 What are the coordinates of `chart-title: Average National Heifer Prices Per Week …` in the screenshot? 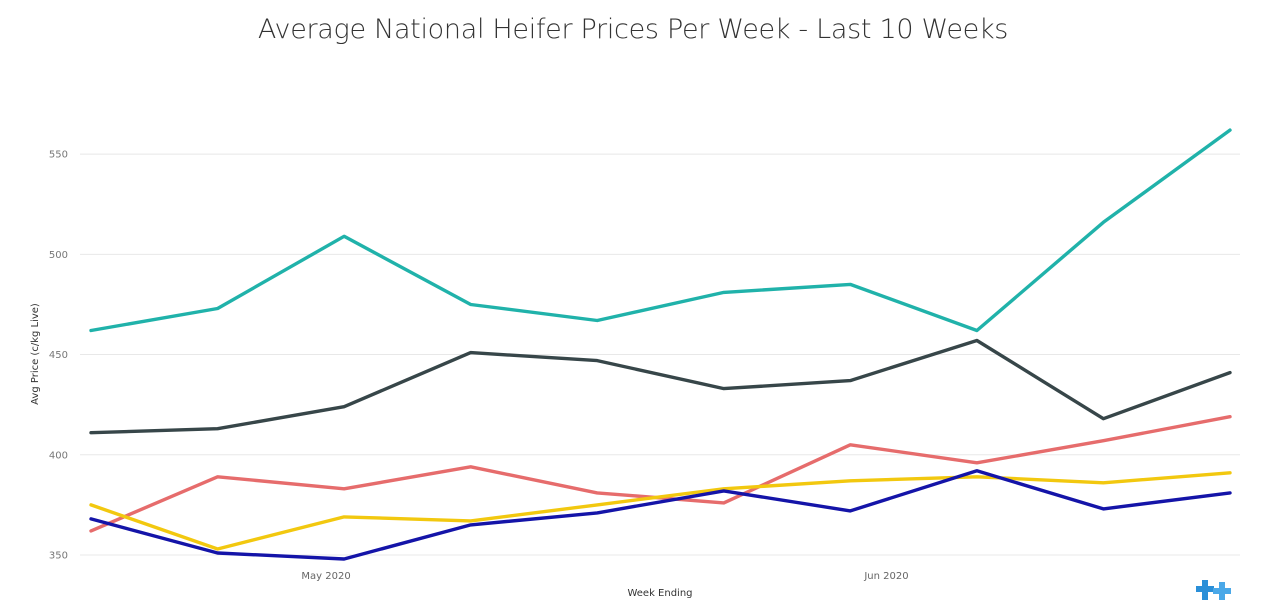 It's located at (633, 29).